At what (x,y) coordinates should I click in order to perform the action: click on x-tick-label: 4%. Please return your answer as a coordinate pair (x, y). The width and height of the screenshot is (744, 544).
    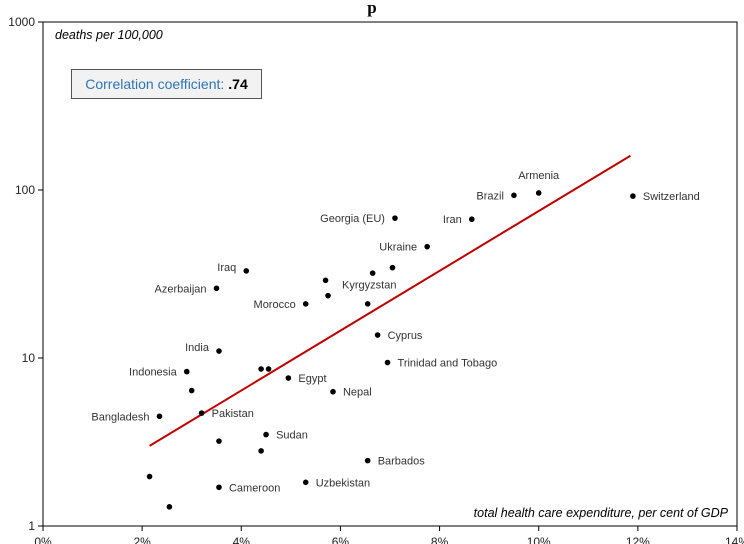
    Looking at the image, I should click on (242, 539).